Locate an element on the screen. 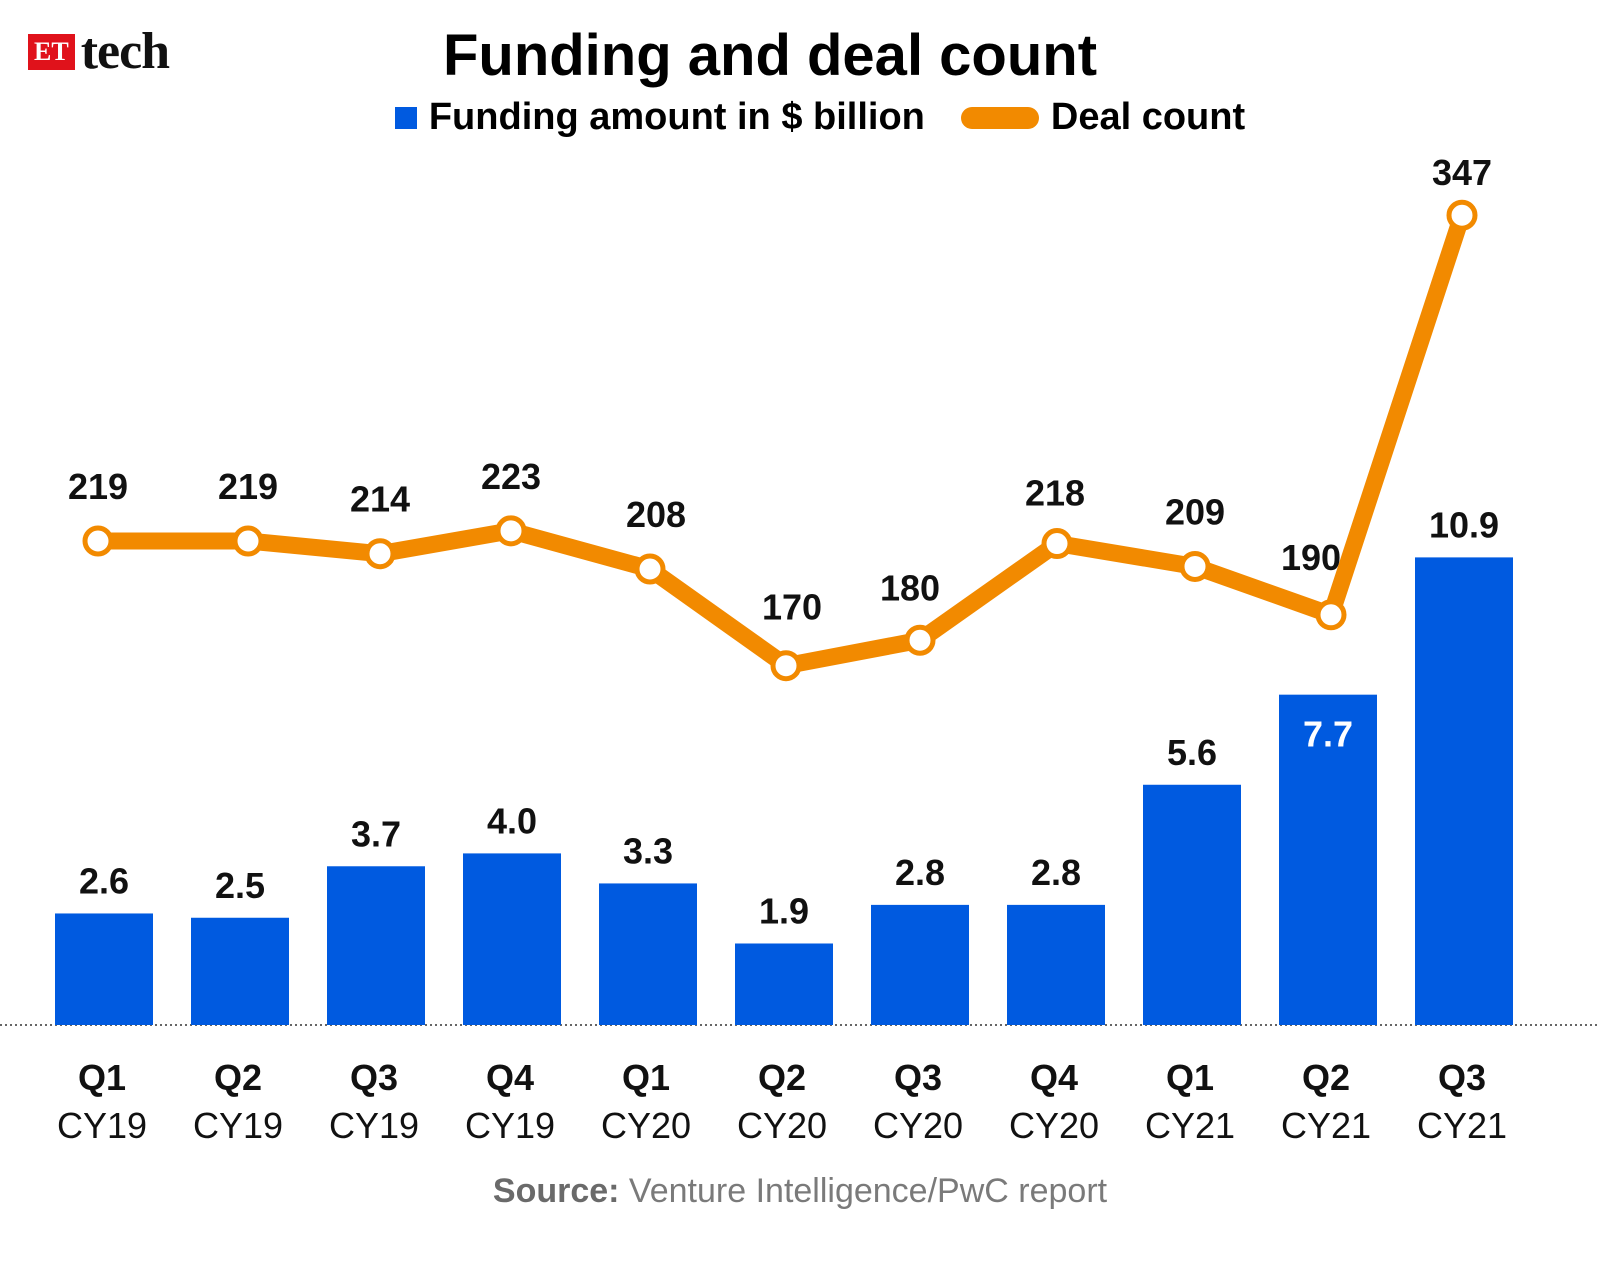 The height and width of the screenshot is (1267, 1600). brand-word: tech is located at coordinates (125, 51).